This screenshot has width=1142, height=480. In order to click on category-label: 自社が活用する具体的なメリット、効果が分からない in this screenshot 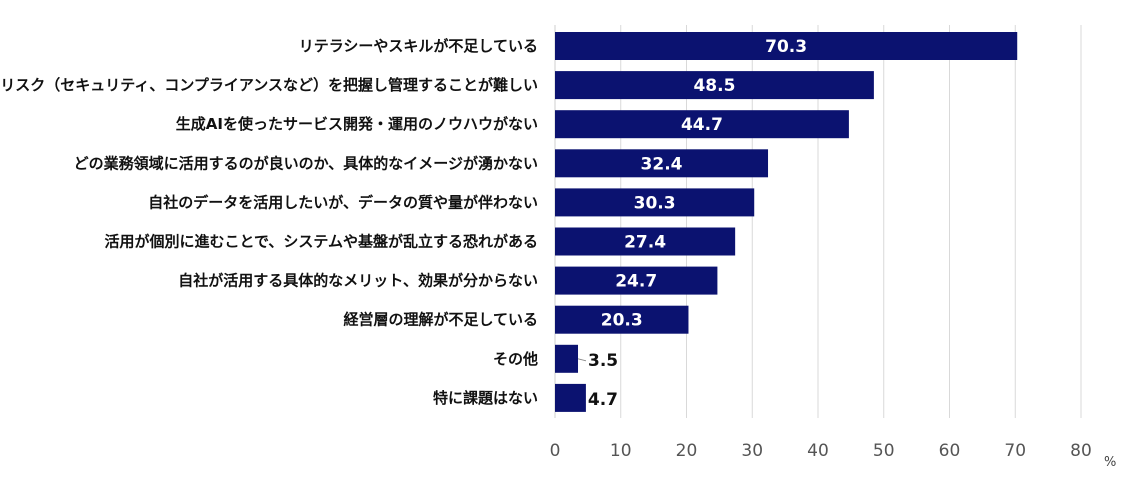, I will do `click(358, 281)`.